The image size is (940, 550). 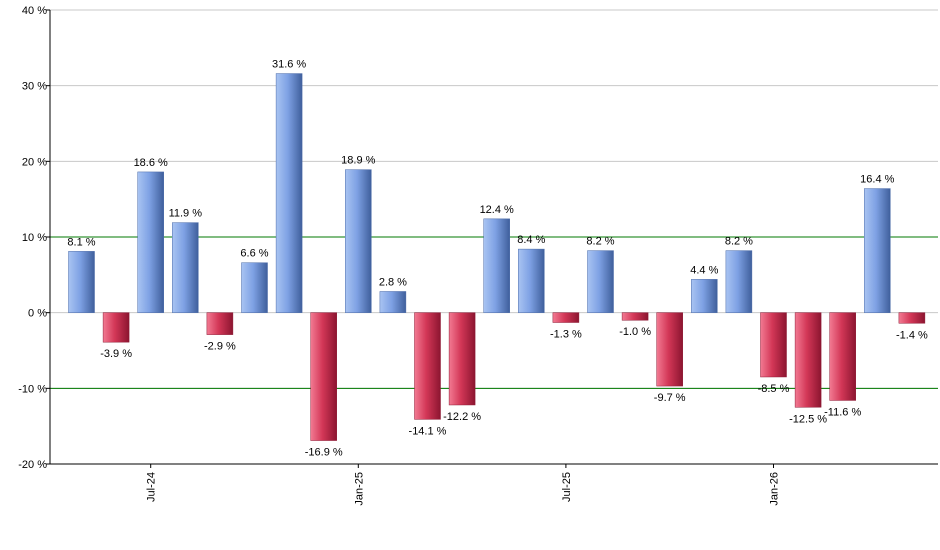 What do you see at coordinates (704, 270) in the screenshot?
I see `data-label: 4.4 %` at bounding box center [704, 270].